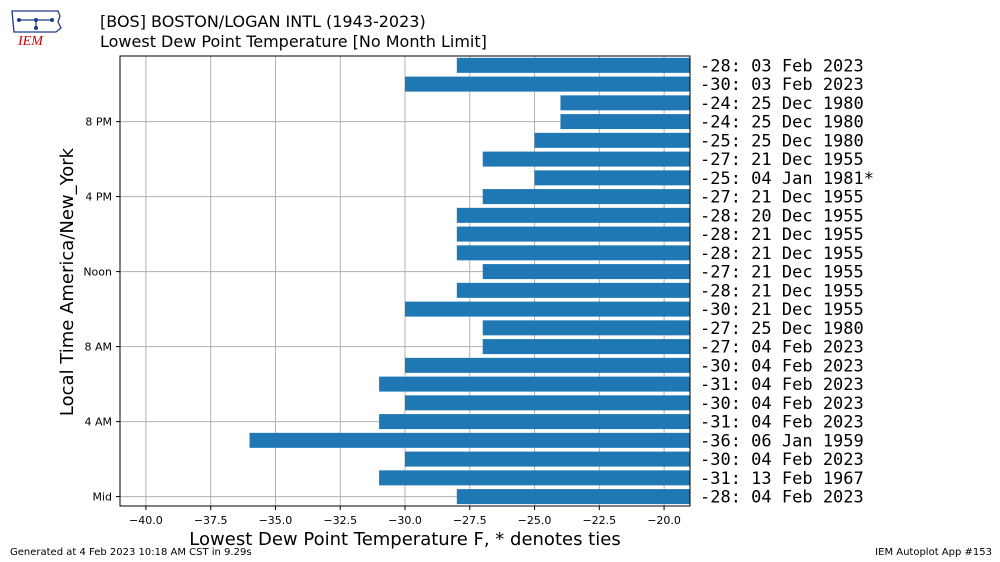  Describe the element at coordinates (782, 66) in the screenshot. I see `bar-value-label: -28: 03 Feb 2023` at that location.